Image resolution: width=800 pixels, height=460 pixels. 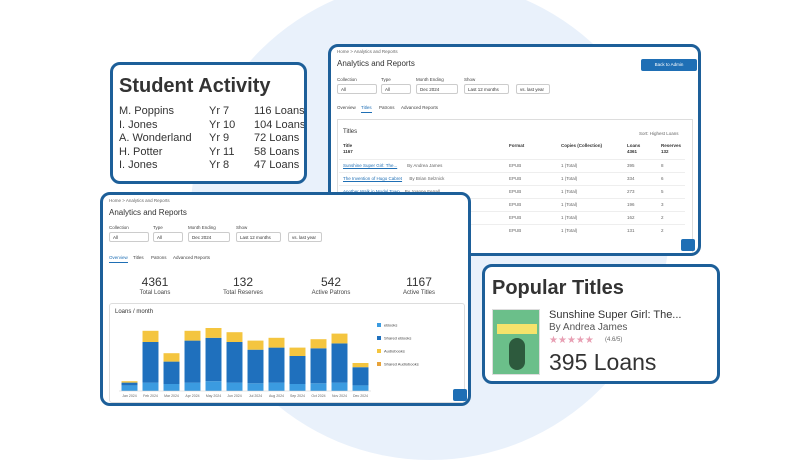 What do you see at coordinates (558, 288) in the screenshot?
I see `card-title: Popular Titles` at bounding box center [558, 288].